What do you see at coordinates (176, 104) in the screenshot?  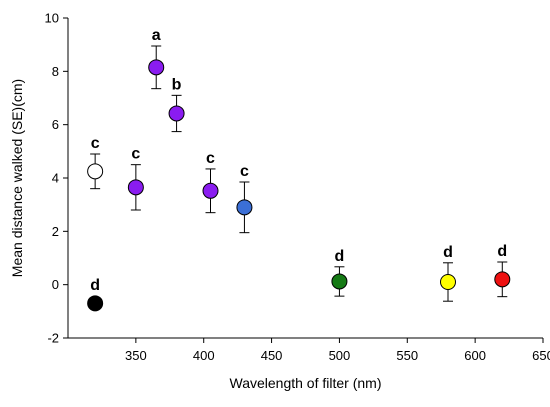 I see `data-point-group: b` at bounding box center [176, 104].